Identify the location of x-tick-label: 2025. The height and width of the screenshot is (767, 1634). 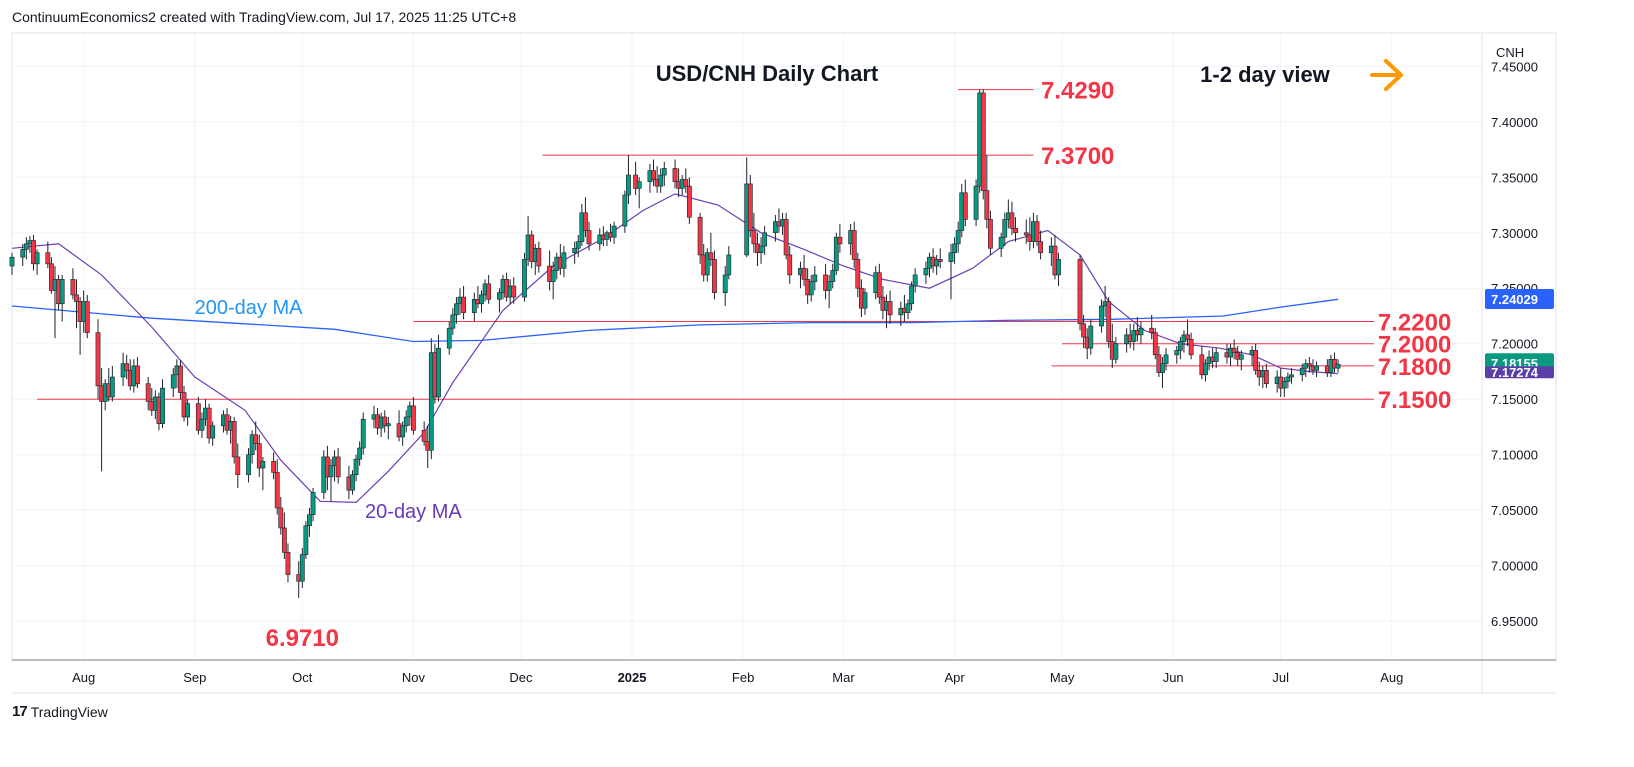
(632, 677).